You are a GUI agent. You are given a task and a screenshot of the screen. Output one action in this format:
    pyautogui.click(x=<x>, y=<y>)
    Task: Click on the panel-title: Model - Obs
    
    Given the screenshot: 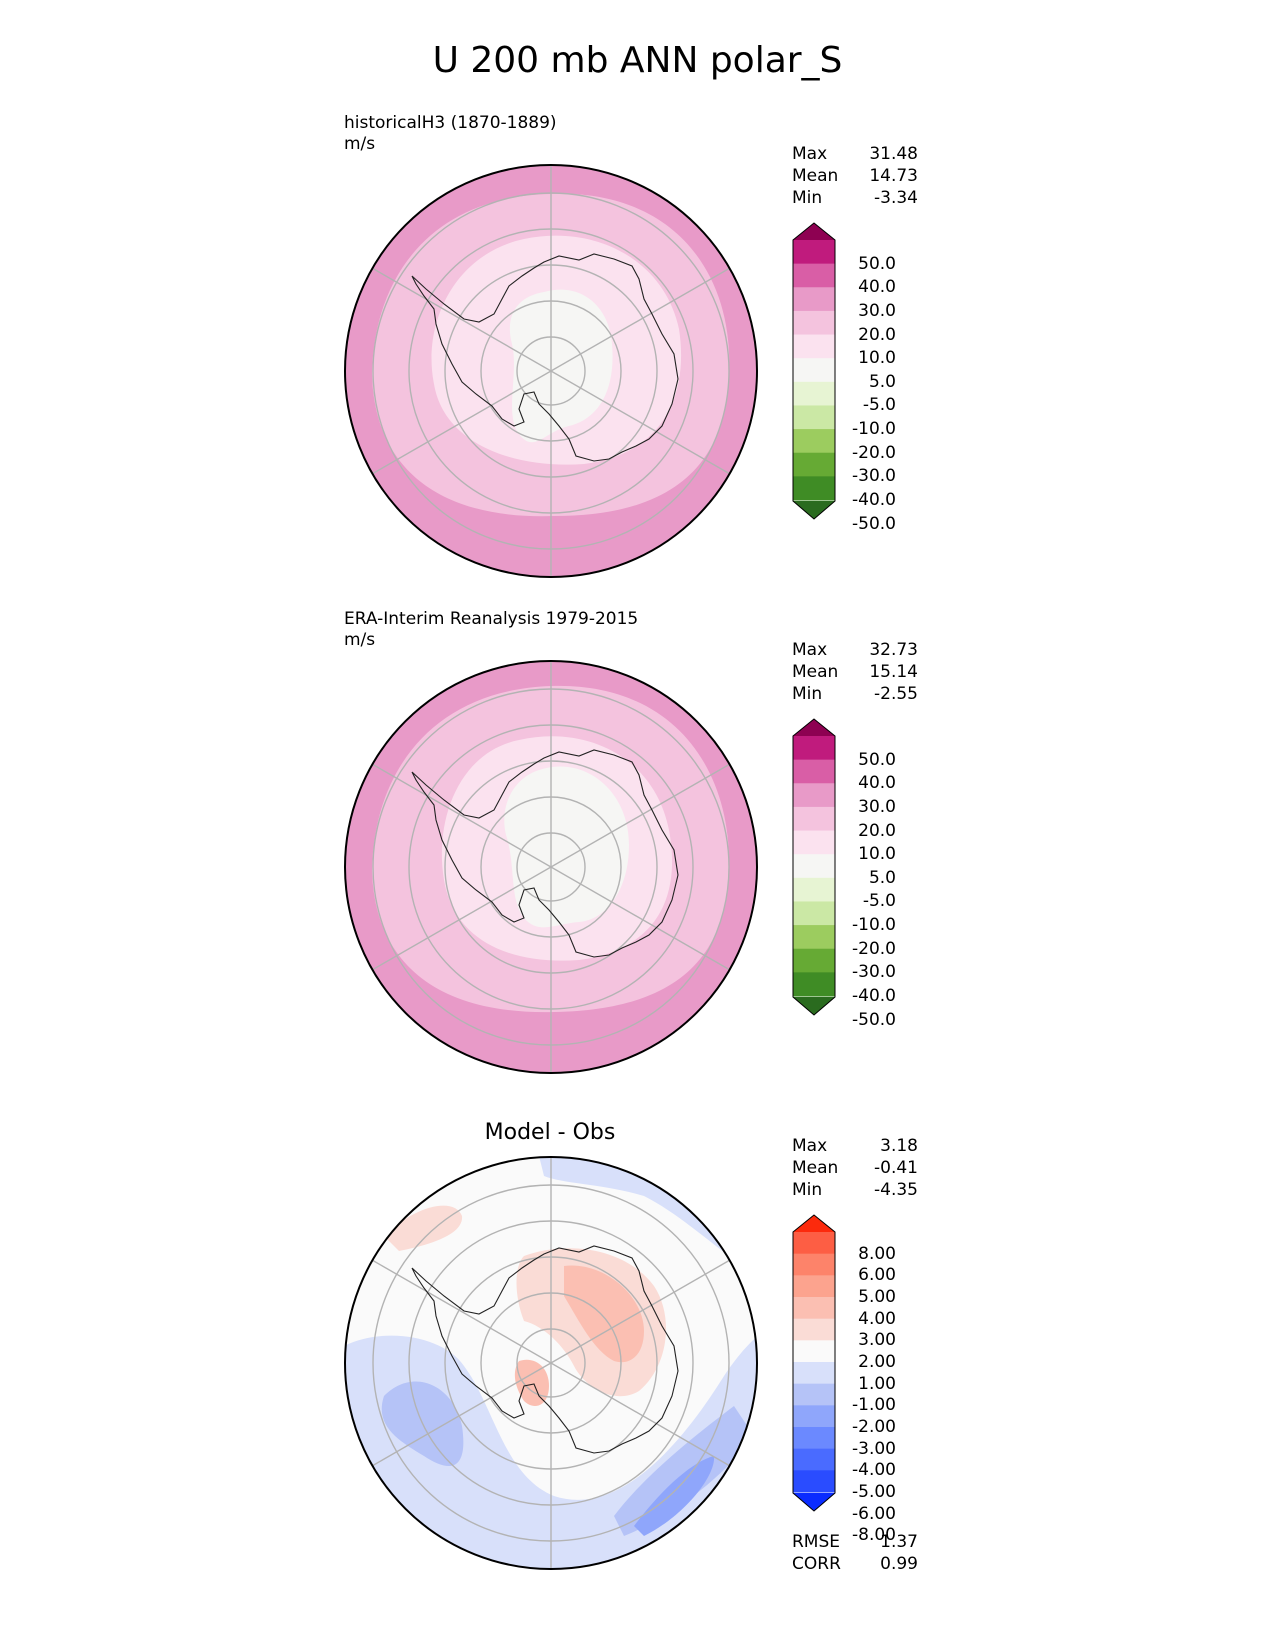 What is the action you would take?
    pyautogui.click(x=550, y=1132)
    